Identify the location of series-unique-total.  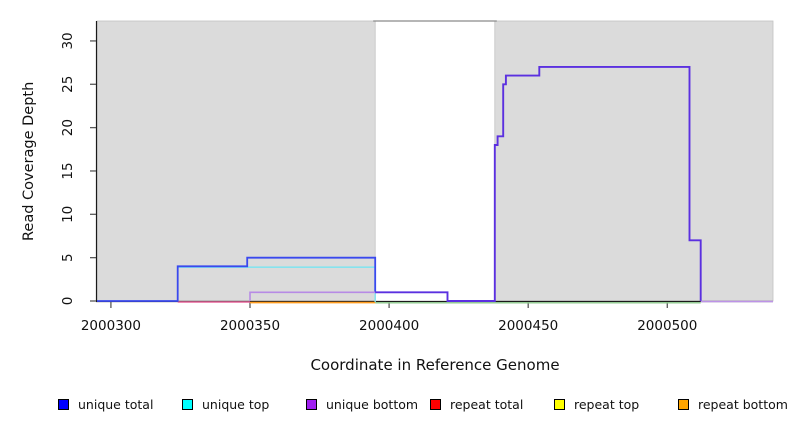
(237, 279).